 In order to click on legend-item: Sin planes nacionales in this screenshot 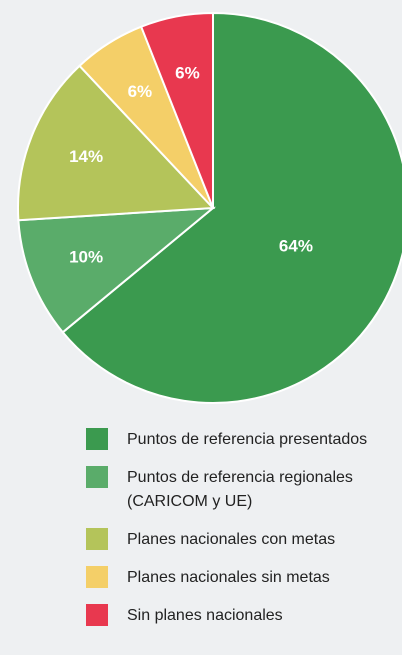, I will do `click(244, 616)`.